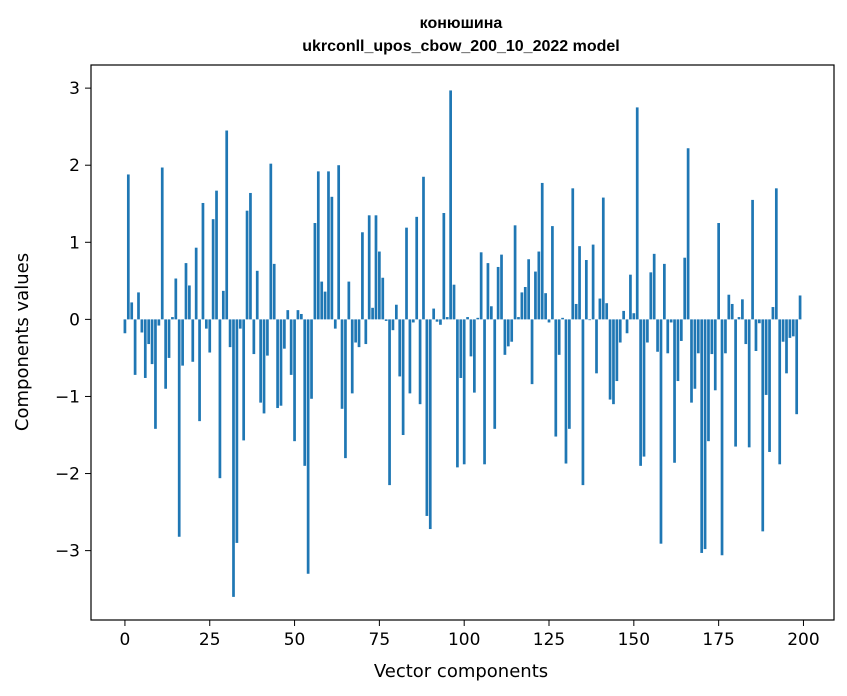  I want to click on x-tick-label: 50, so click(295, 640).